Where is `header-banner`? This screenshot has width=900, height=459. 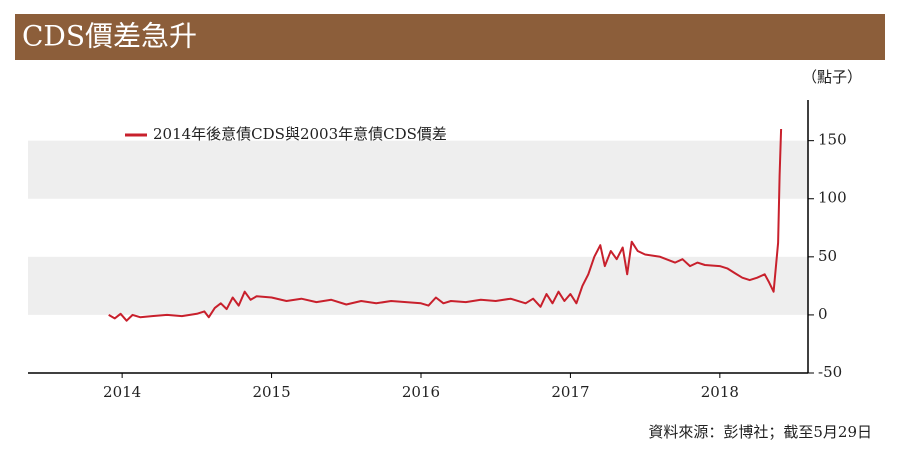
header-banner is located at coordinates (450, 37).